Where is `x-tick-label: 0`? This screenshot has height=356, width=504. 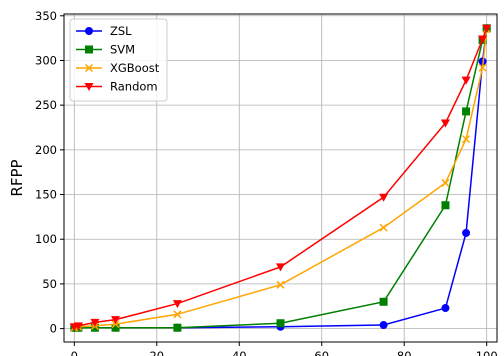
x-tick-label: 0 is located at coordinates (74, 352).